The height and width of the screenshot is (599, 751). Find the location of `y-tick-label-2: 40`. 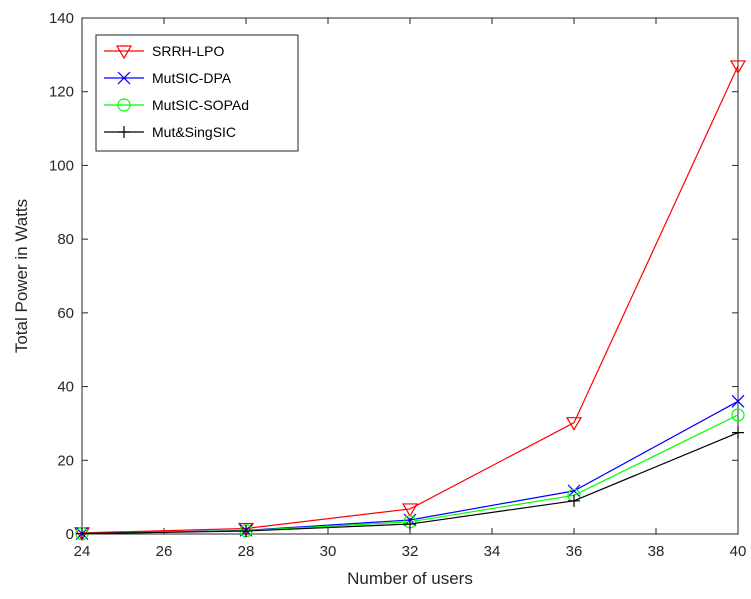

y-tick-label-2: 40 is located at coordinates (65, 387).